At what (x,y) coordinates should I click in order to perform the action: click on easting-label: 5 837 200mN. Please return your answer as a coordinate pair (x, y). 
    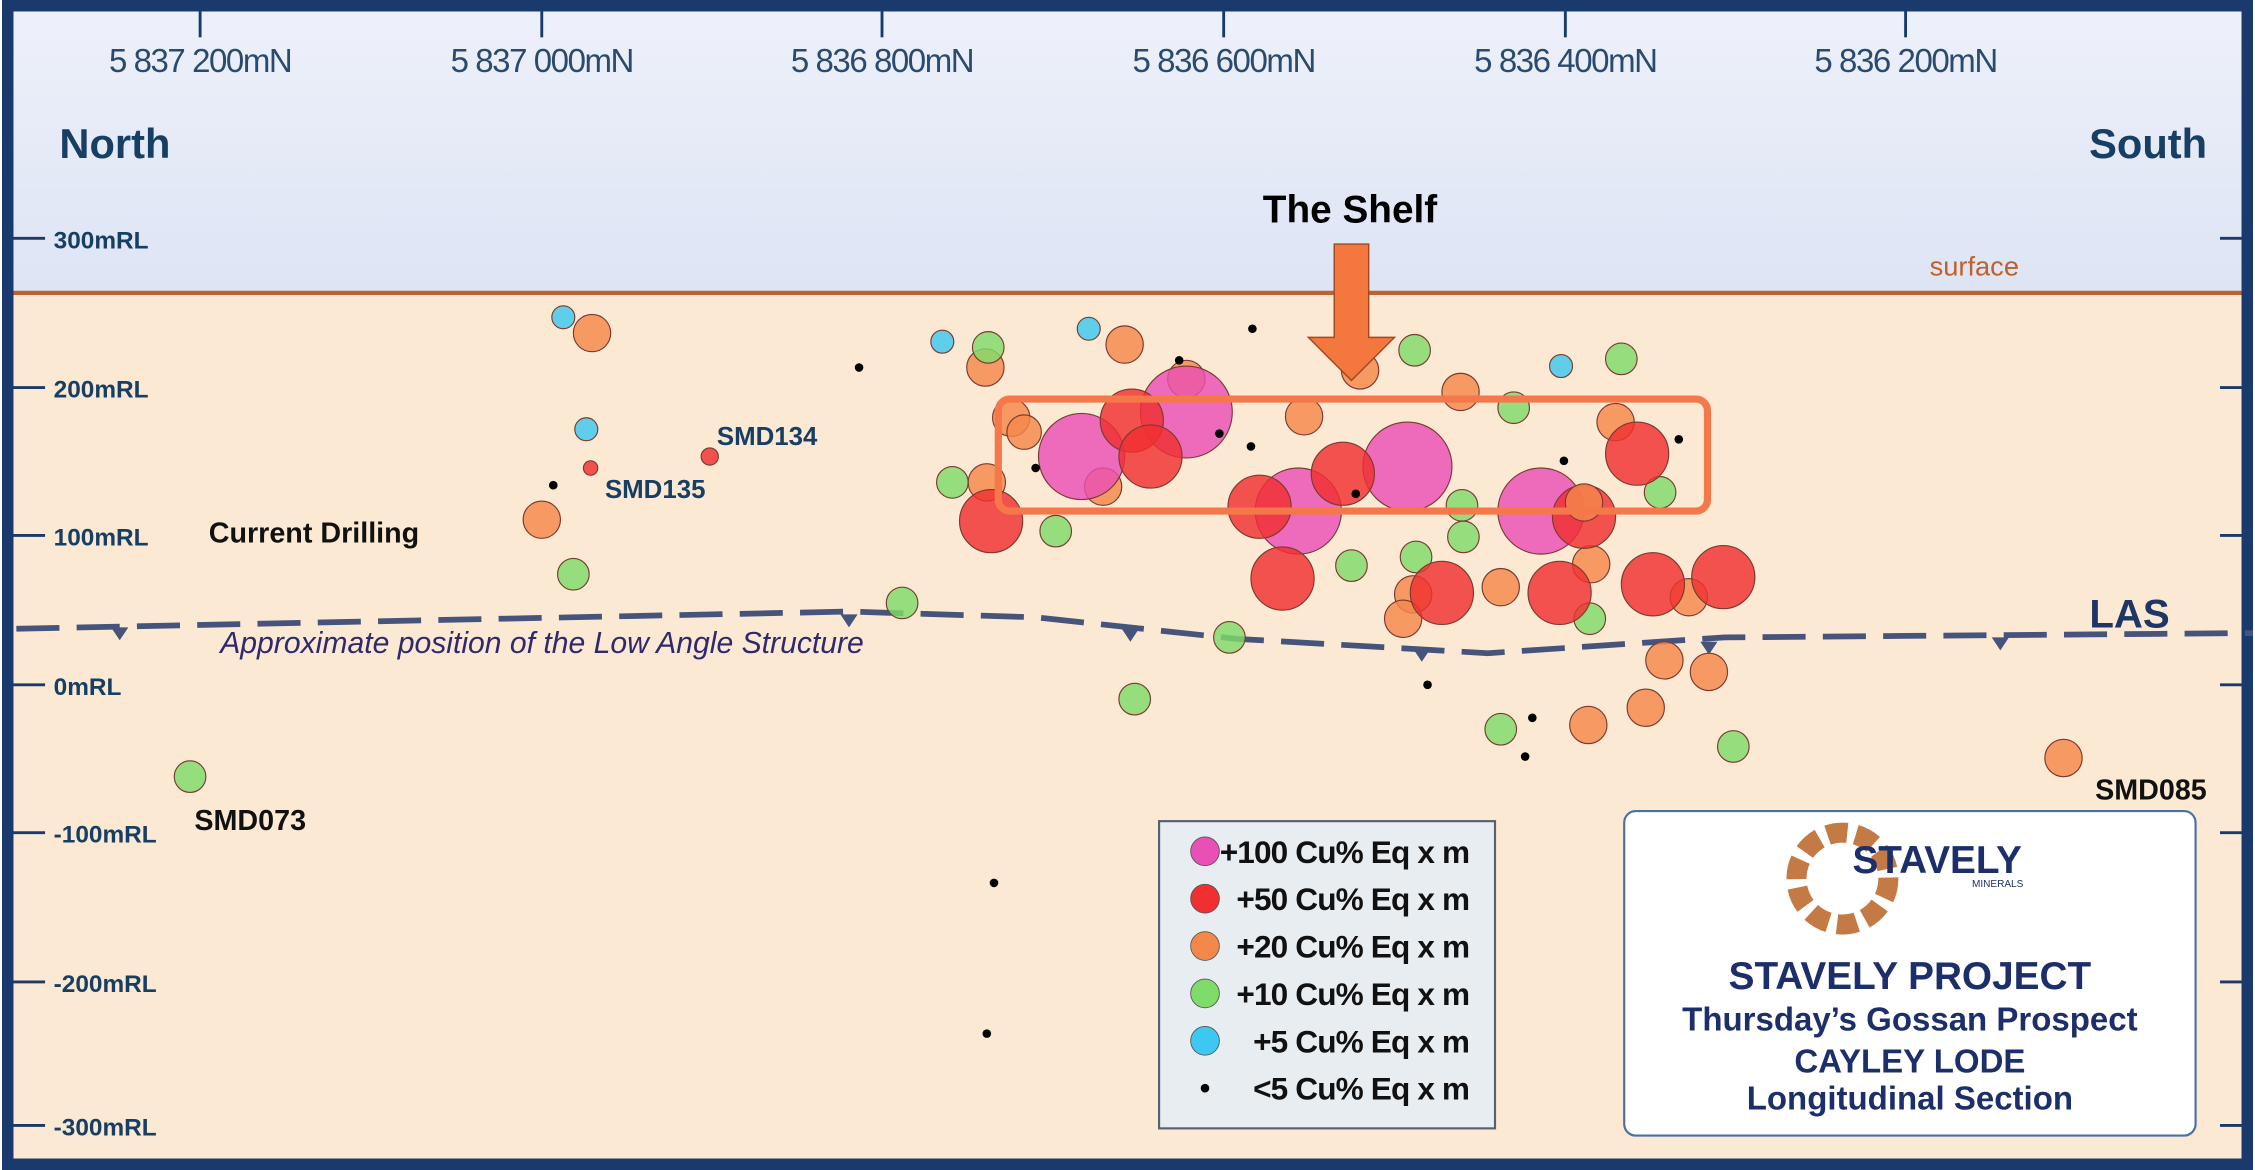
    Looking at the image, I should click on (200, 60).